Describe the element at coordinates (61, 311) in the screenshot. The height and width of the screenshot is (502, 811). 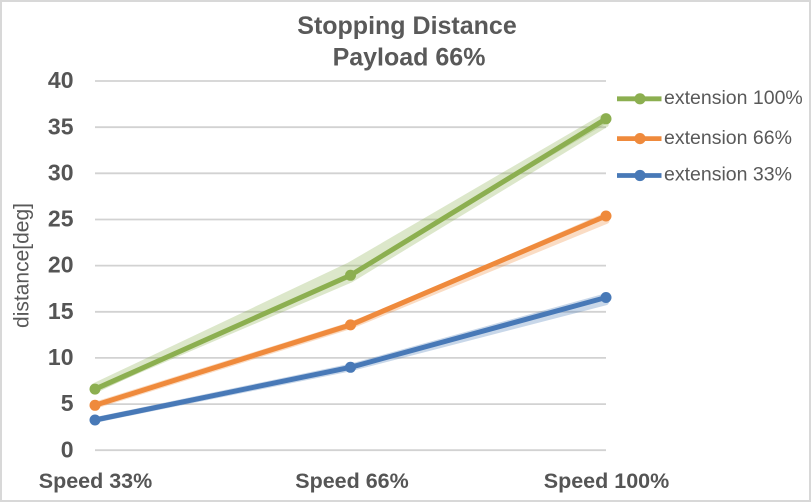
I see `svg-text: 15` at that location.